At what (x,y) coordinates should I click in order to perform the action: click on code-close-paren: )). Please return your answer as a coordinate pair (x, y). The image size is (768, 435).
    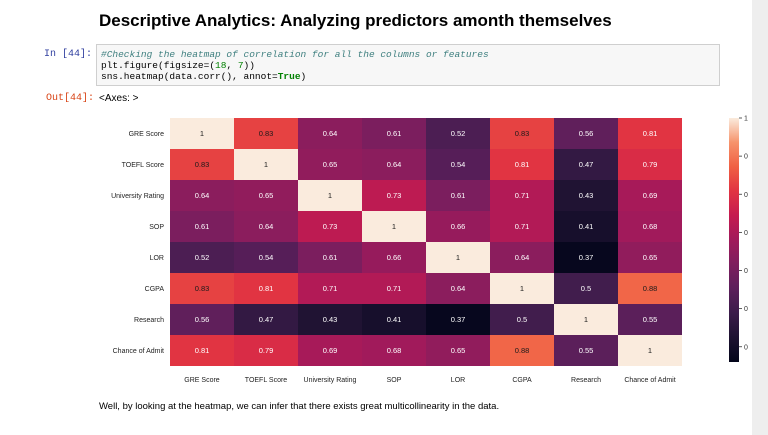
    Looking at the image, I should click on (249, 65).